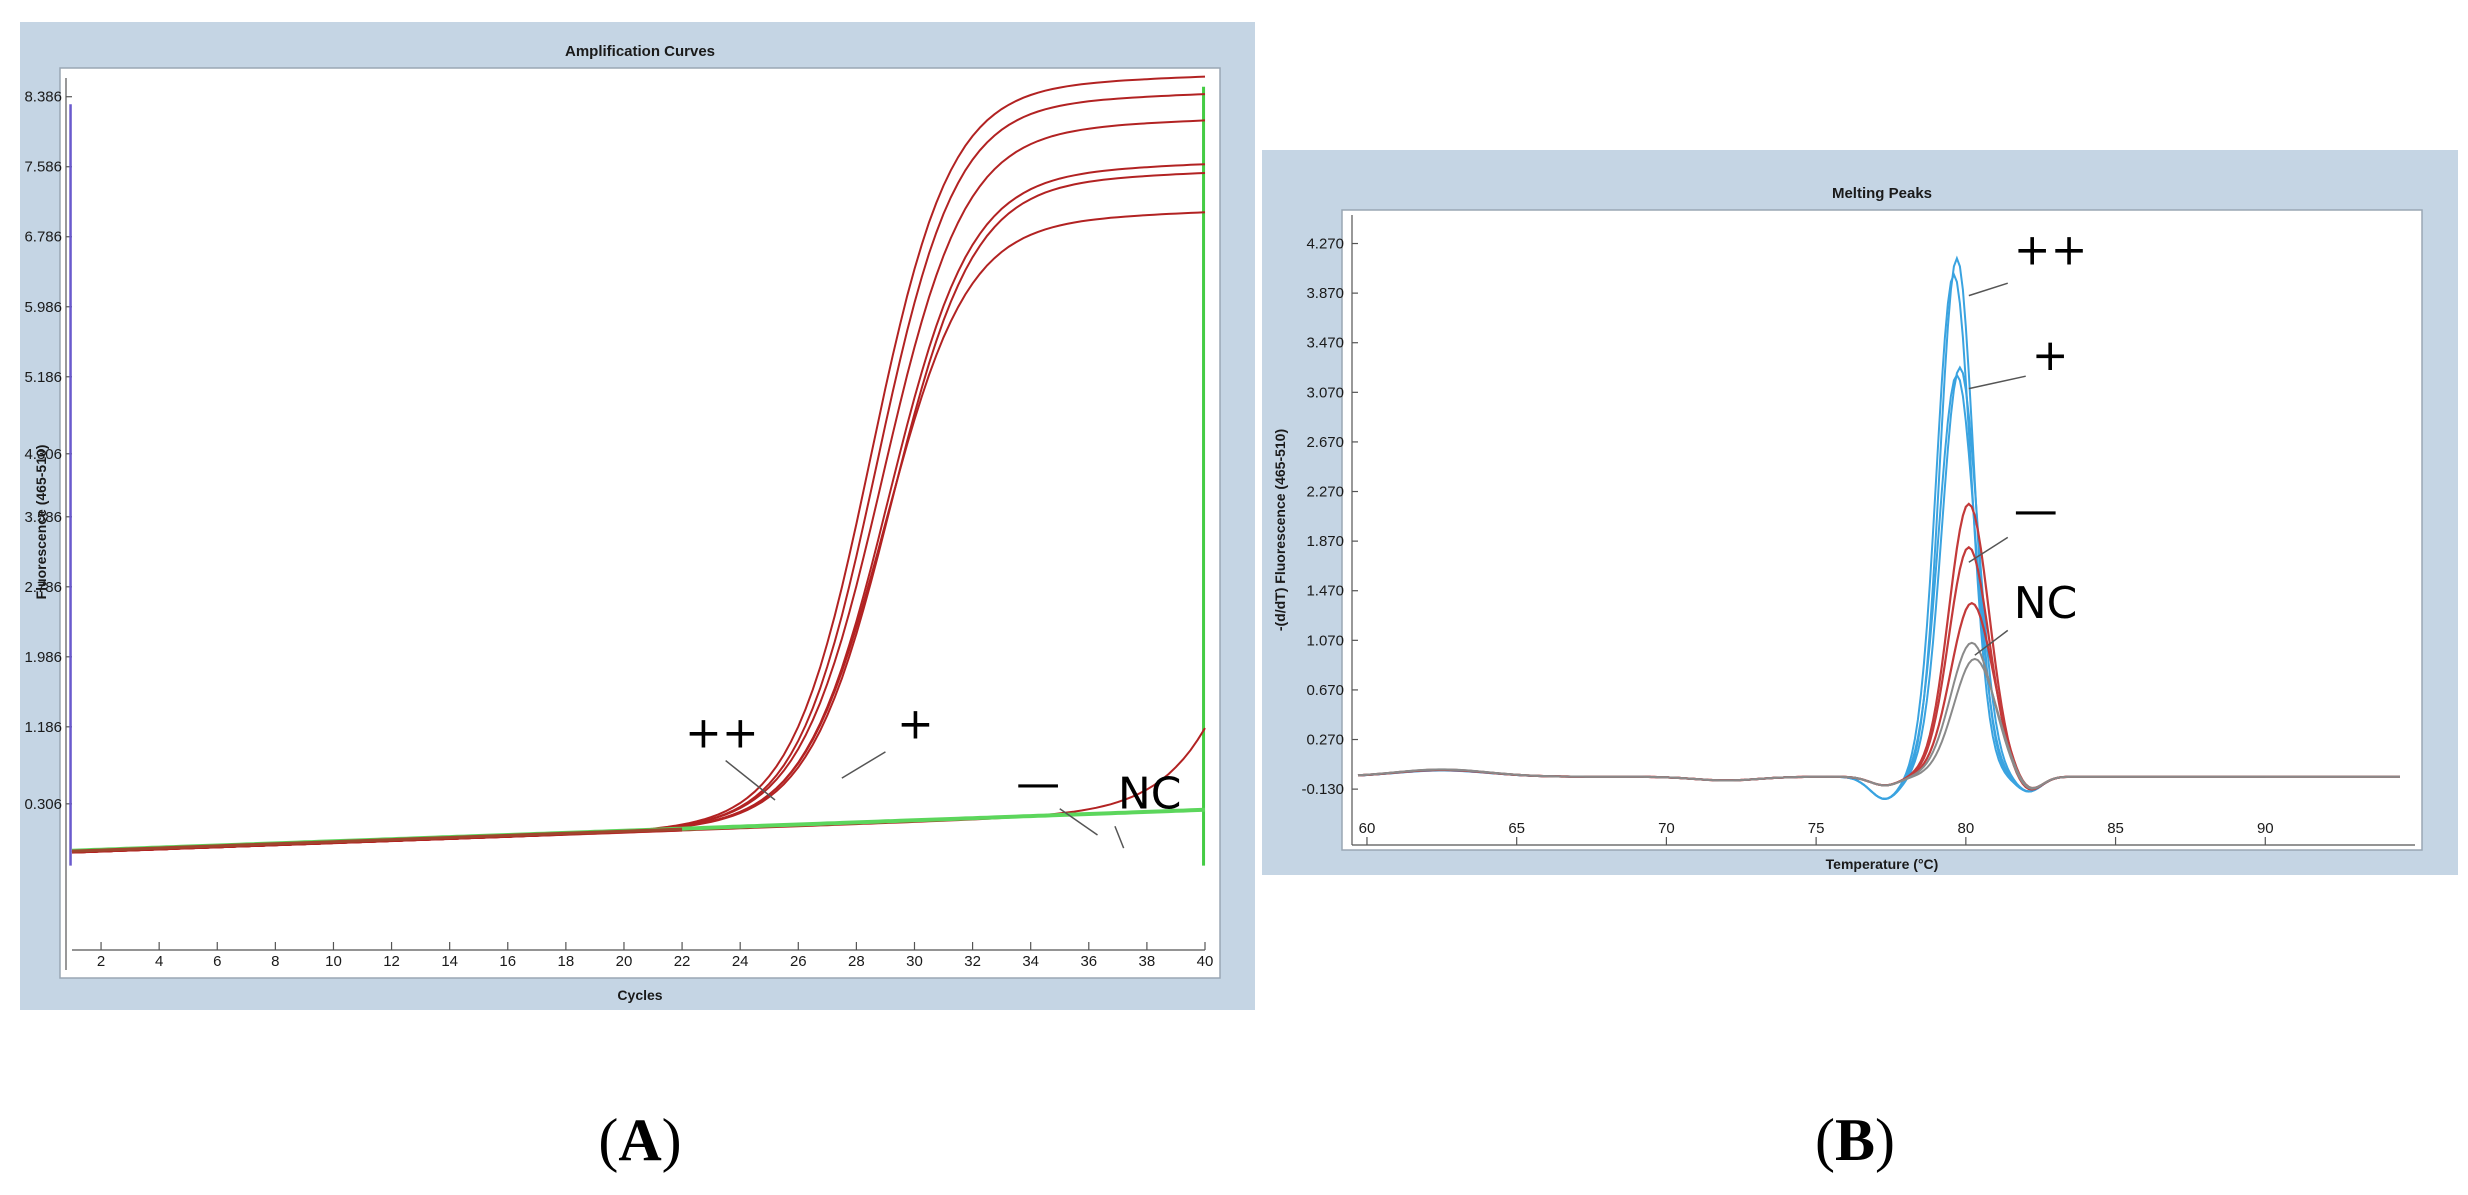 This screenshot has width=2468, height=1195. What do you see at coordinates (275, 961) in the screenshot?
I see `panel-a-x-tick-label: 8` at bounding box center [275, 961].